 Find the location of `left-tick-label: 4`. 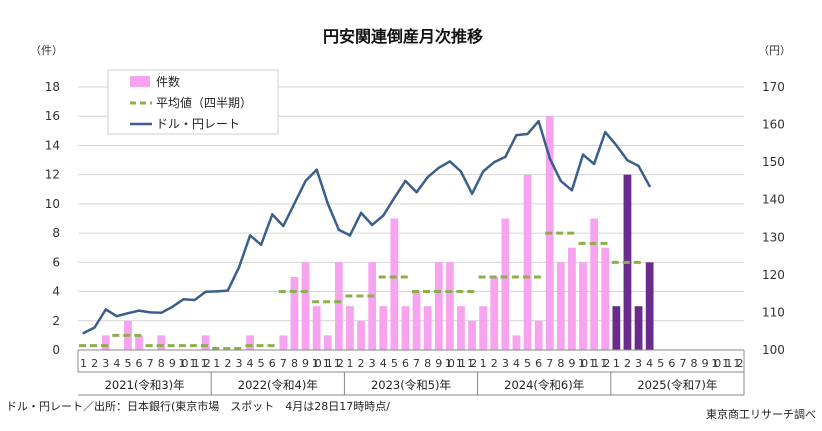

left-tick-label: 4 is located at coordinates (56, 292).